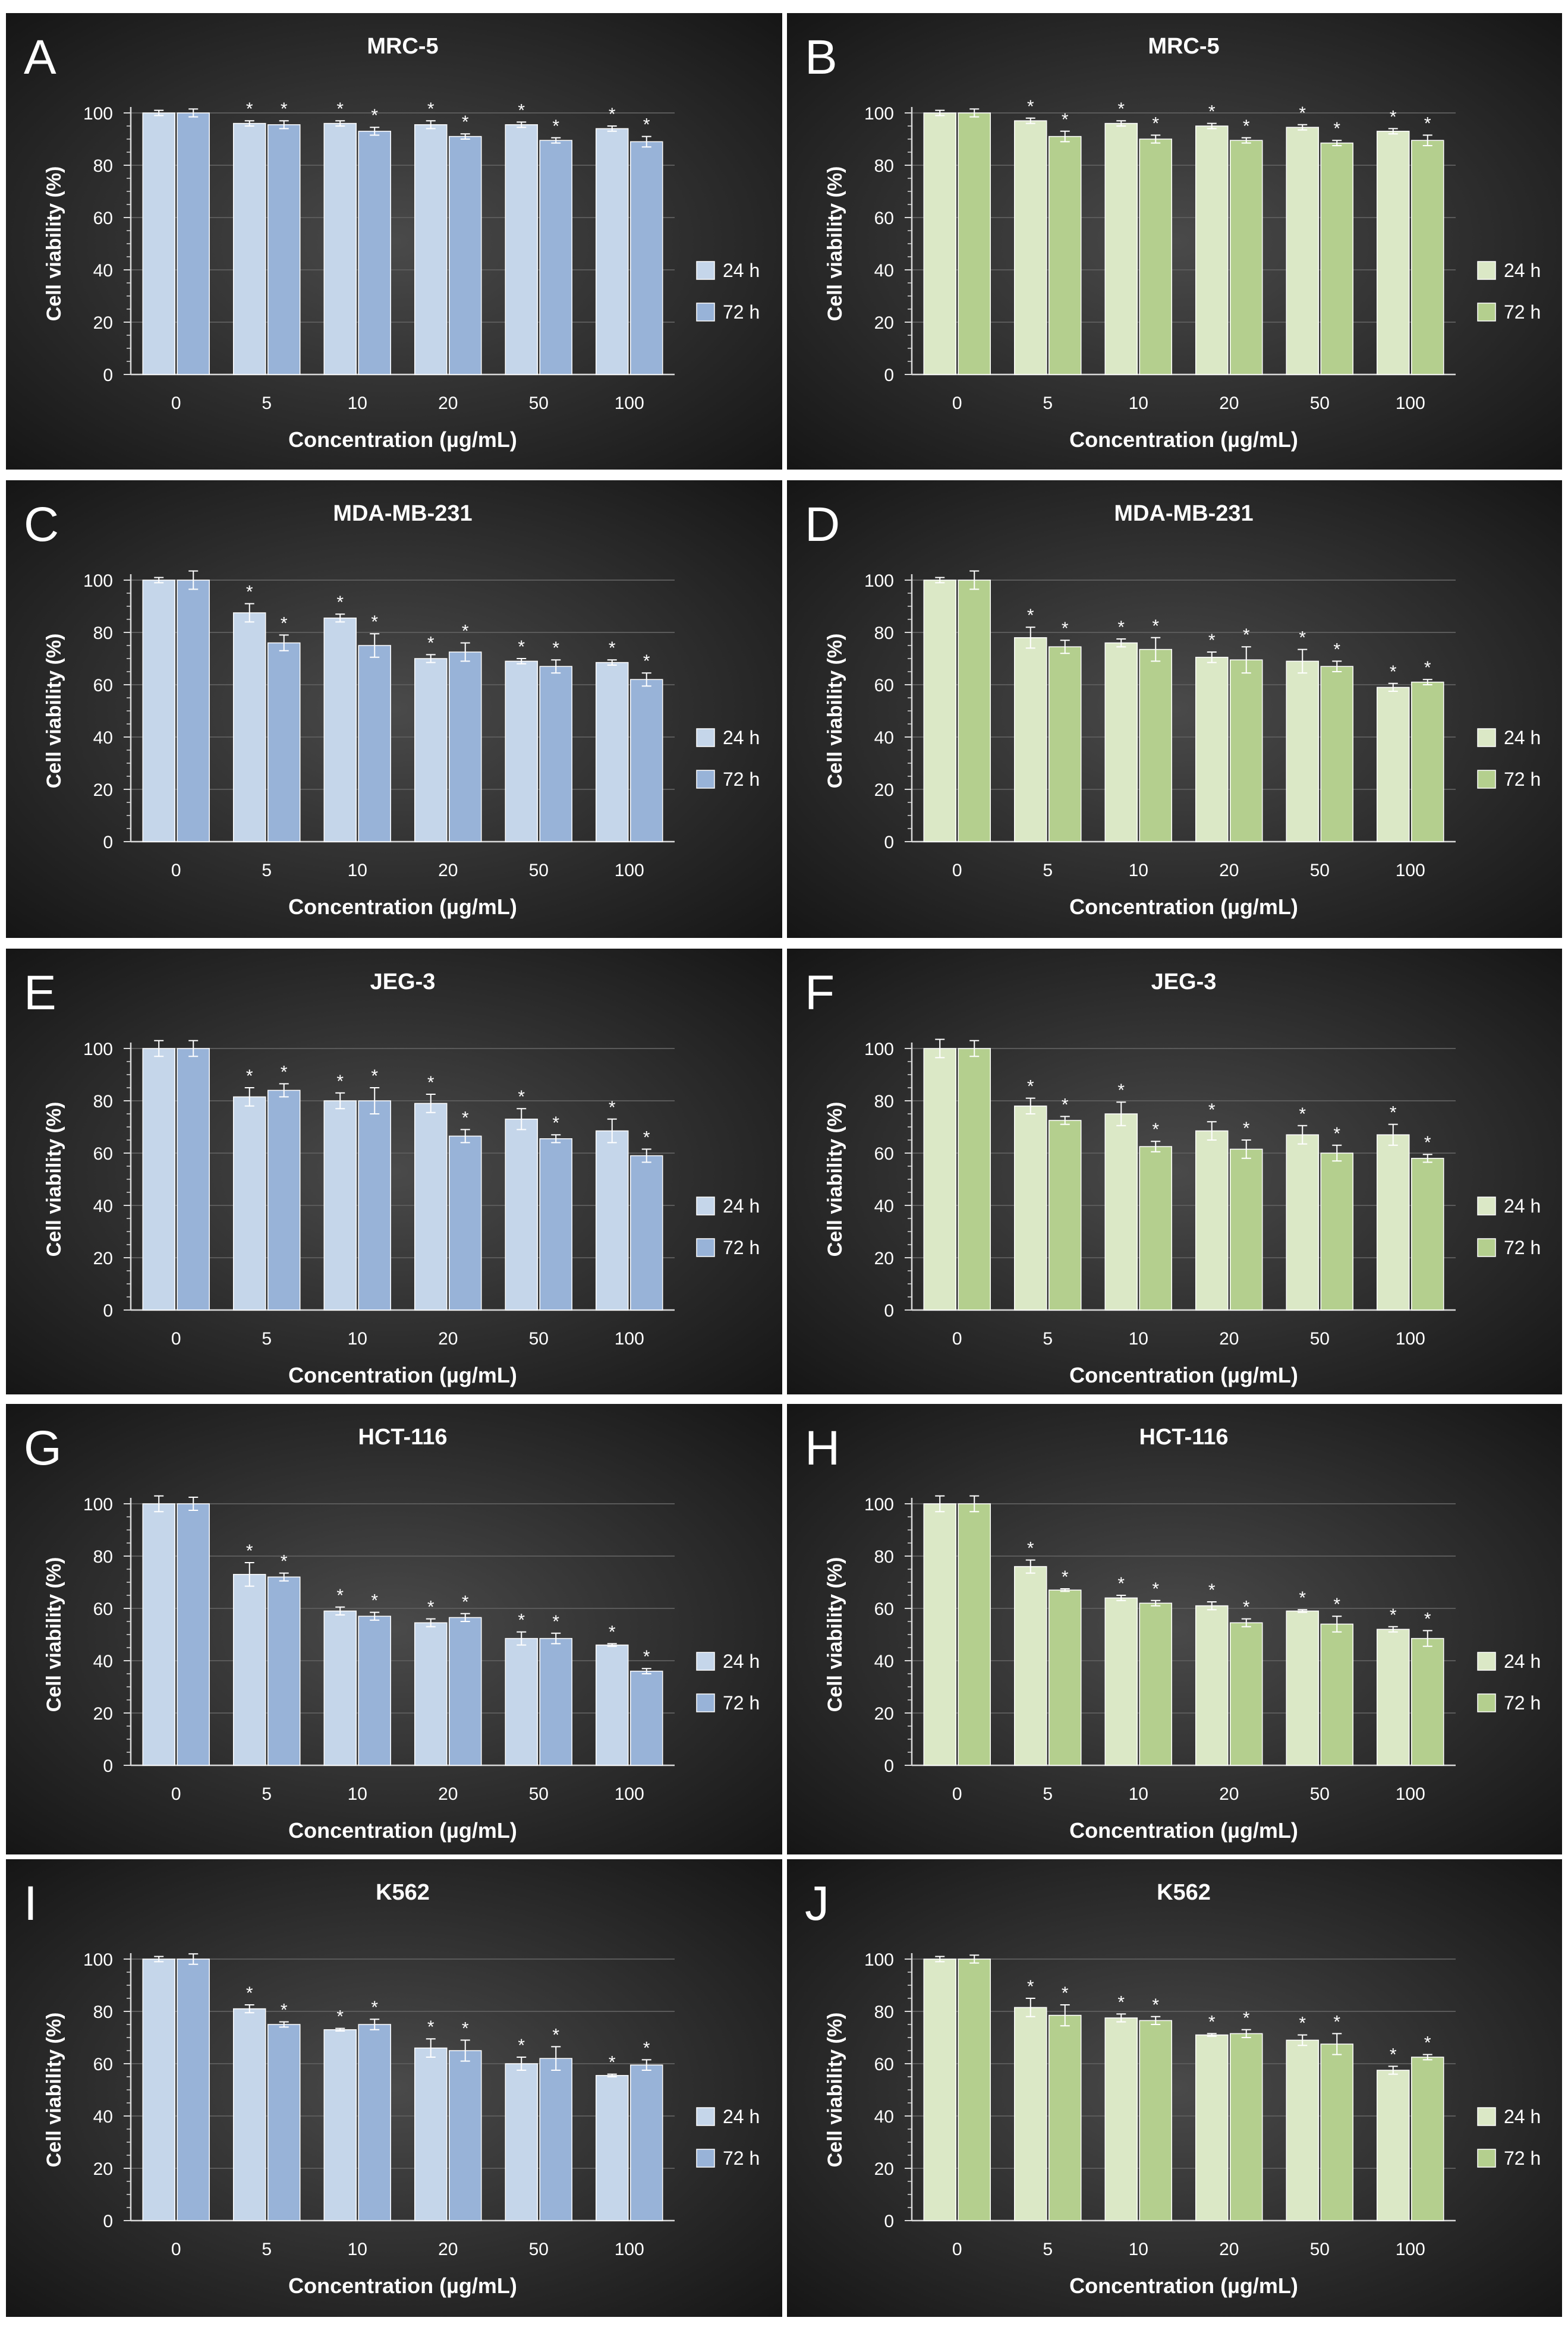 The image size is (1568, 2327). Describe the element at coordinates (539, 870) in the screenshot. I see `x-tick-label: 50` at that location.